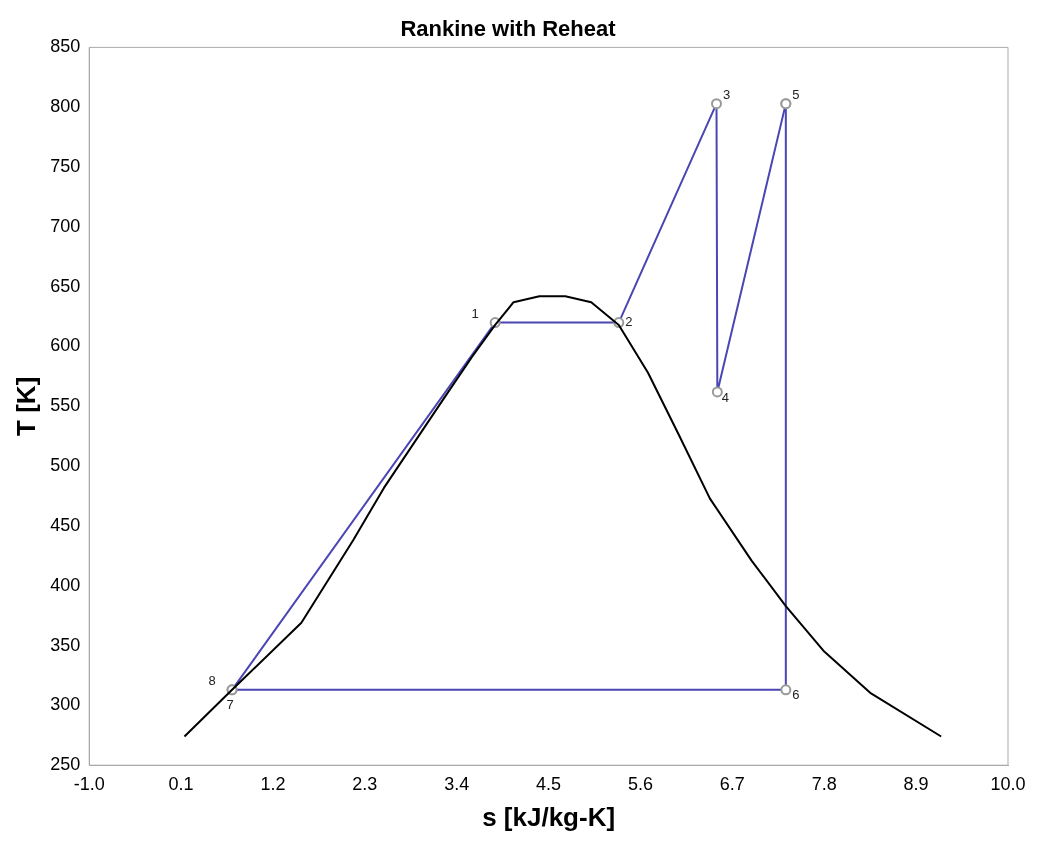  What do you see at coordinates (65, 524) in the screenshot?
I see `y-tick-label: 450` at bounding box center [65, 524].